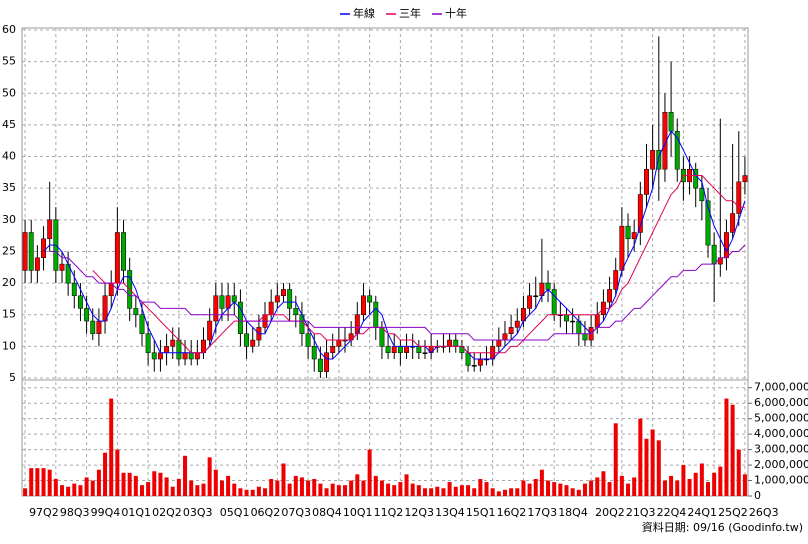  I want to click on y2-tick-label: 6,000,000, so click(781, 402).